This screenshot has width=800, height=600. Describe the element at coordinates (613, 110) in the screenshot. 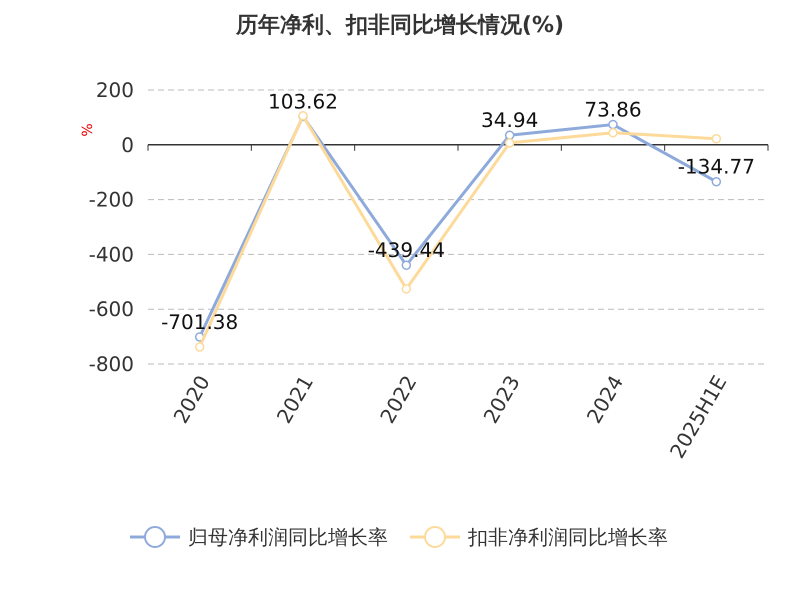

I see `data-label: 73.86` at that location.